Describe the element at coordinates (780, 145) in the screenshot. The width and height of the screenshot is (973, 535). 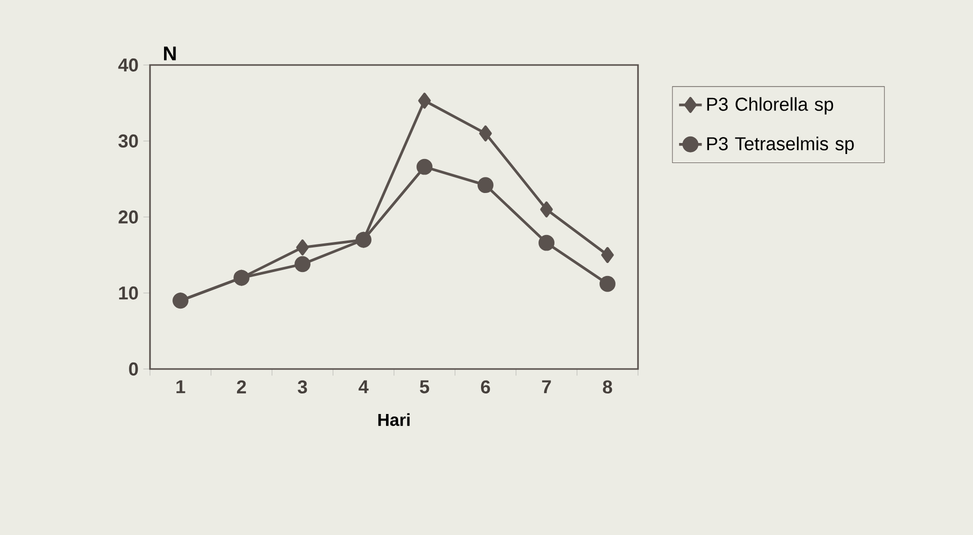
I see `legend-label: P3 Tetraselmis sp` at that location.